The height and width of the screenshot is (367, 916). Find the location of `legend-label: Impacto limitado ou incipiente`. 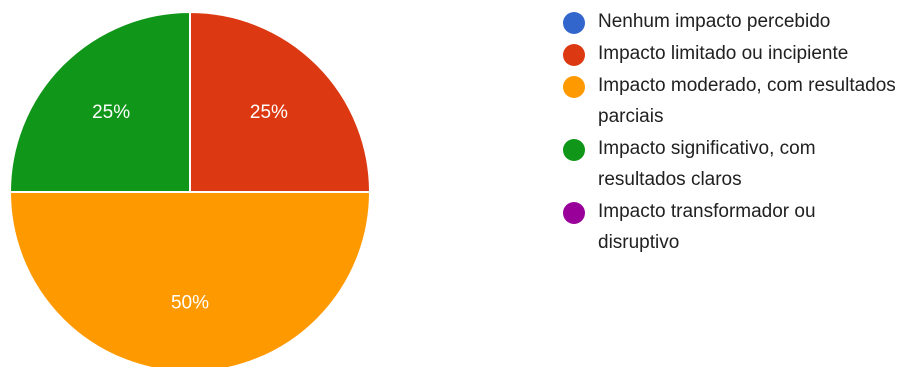

legend-label: Impacto limitado ou incipiente is located at coordinates (723, 53).